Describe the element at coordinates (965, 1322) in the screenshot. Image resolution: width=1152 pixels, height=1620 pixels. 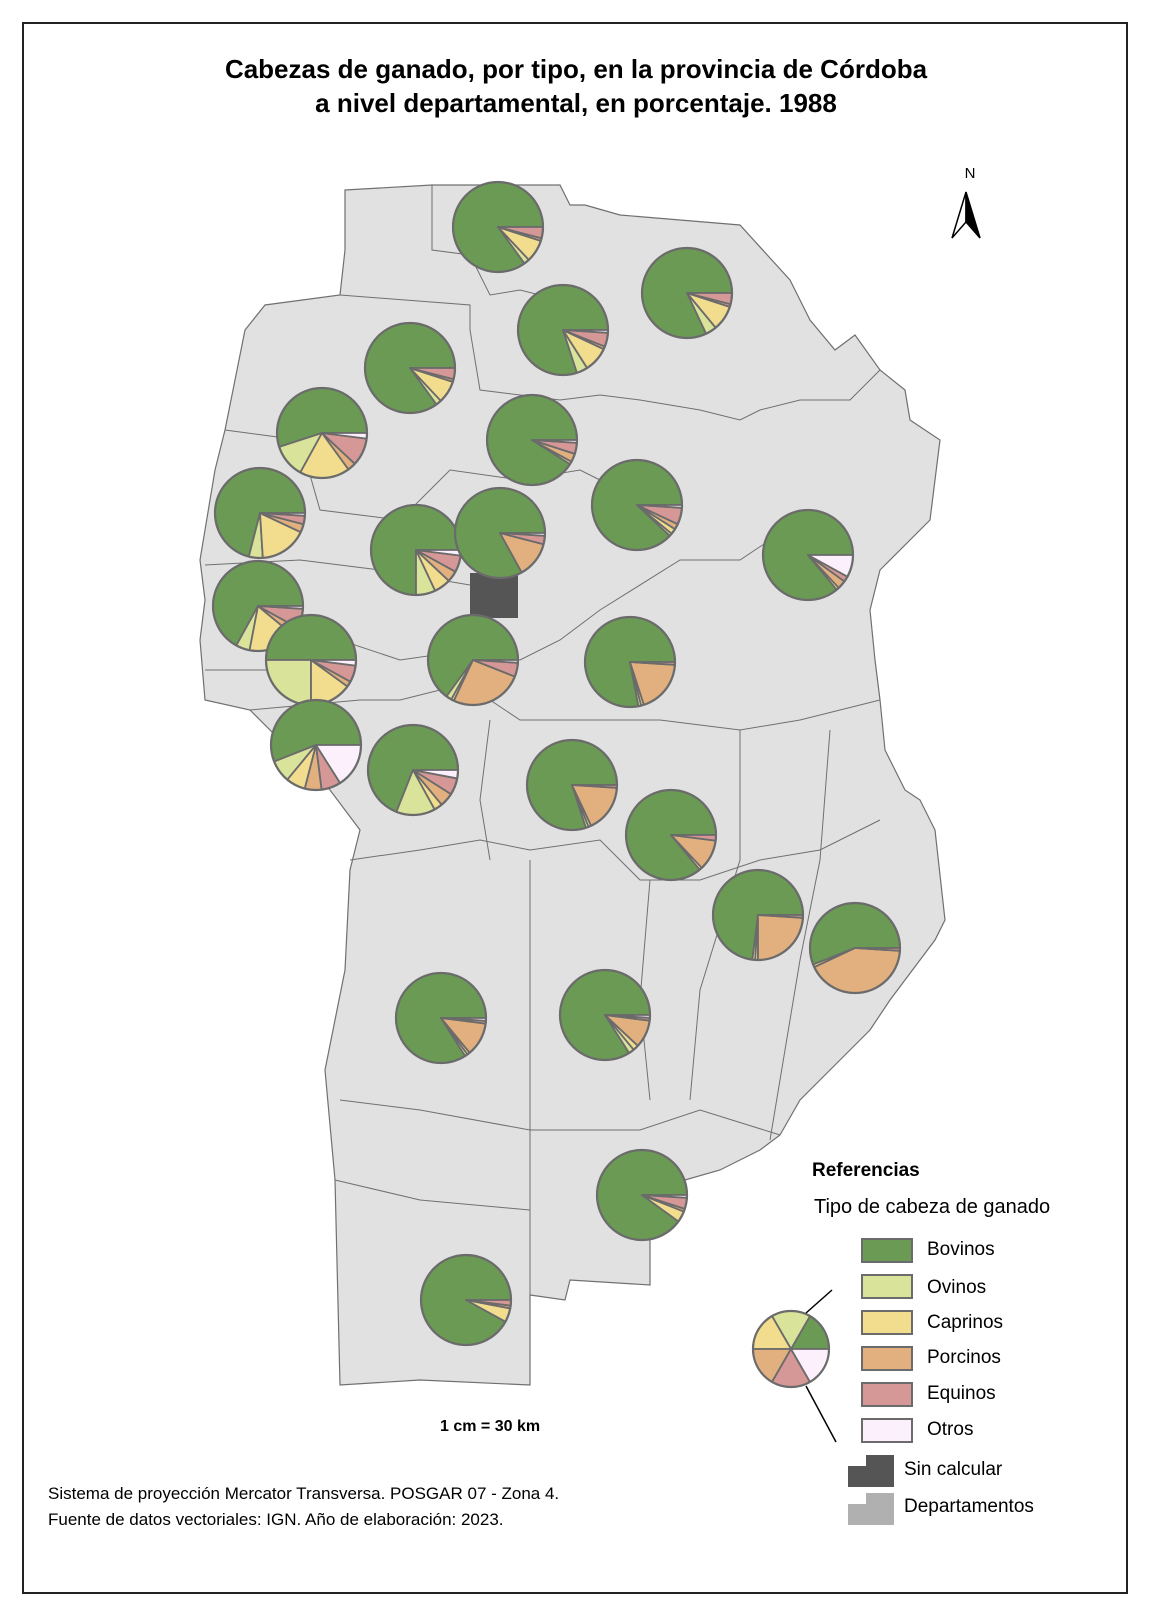
I see `legend-label-caprinos: Caprinos` at that location.